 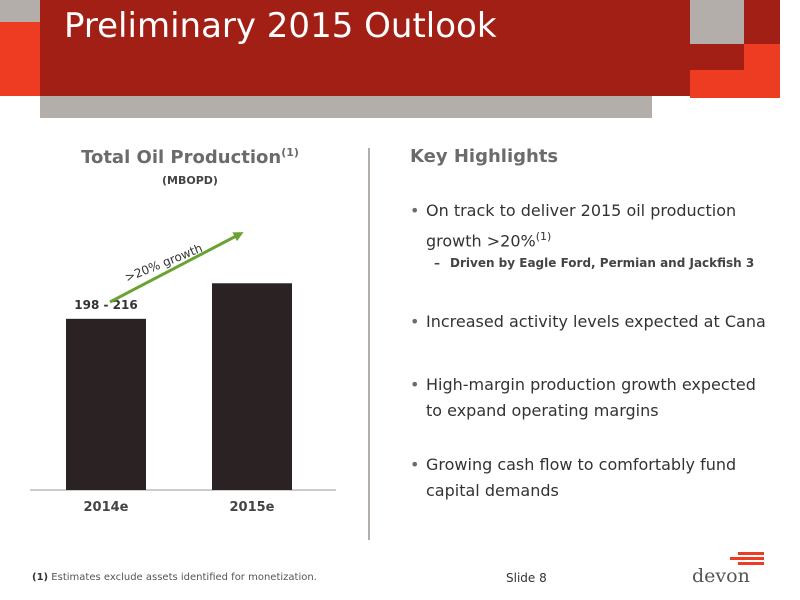 What do you see at coordinates (20, 59) in the screenshot?
I see `corner-block-red-left` at bounding box center [20, 59].